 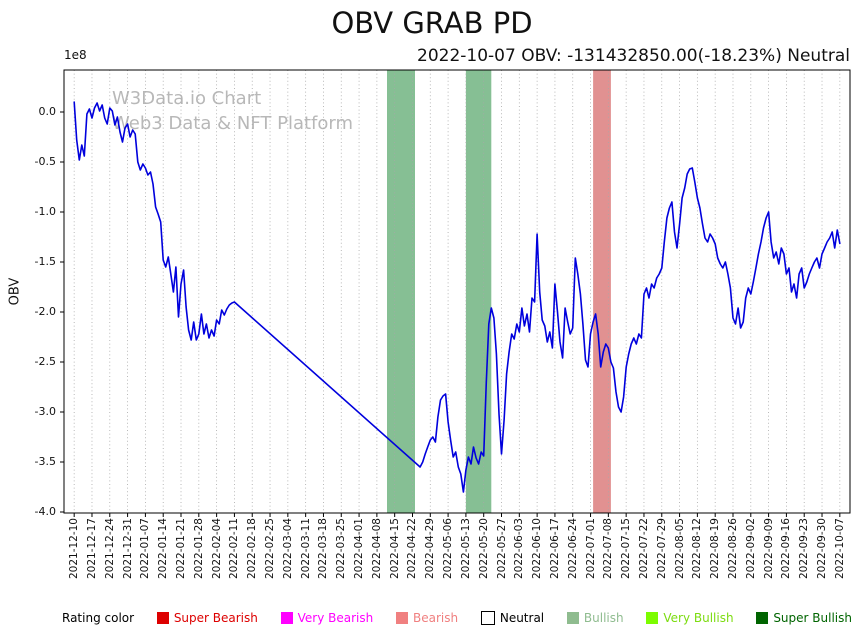 I want to click on x-tick-label: 2022-02-11, so click(x=234, y=549).